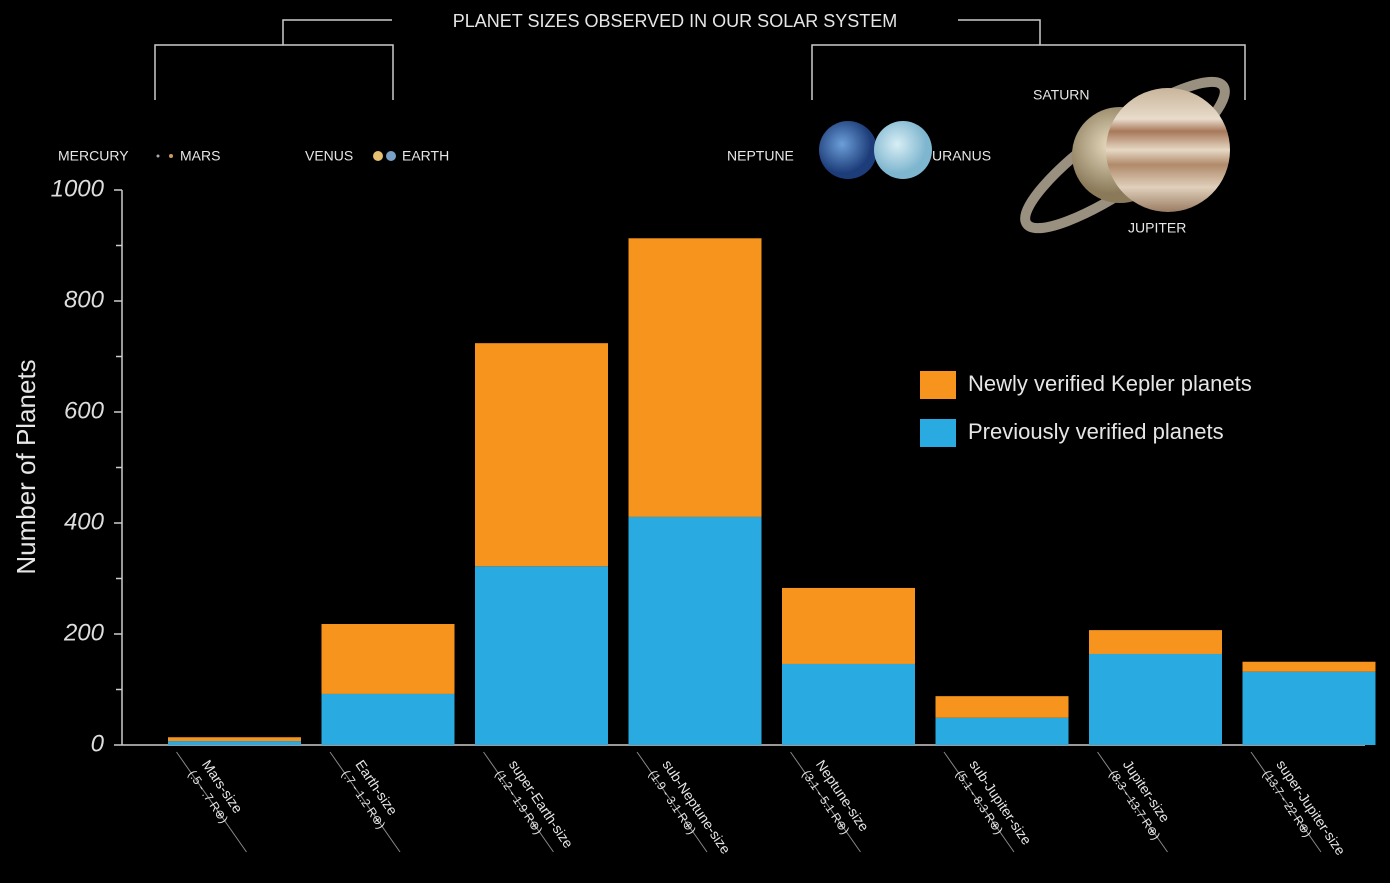  I want to click on y-tick-label: 1000, so click(78, 188).